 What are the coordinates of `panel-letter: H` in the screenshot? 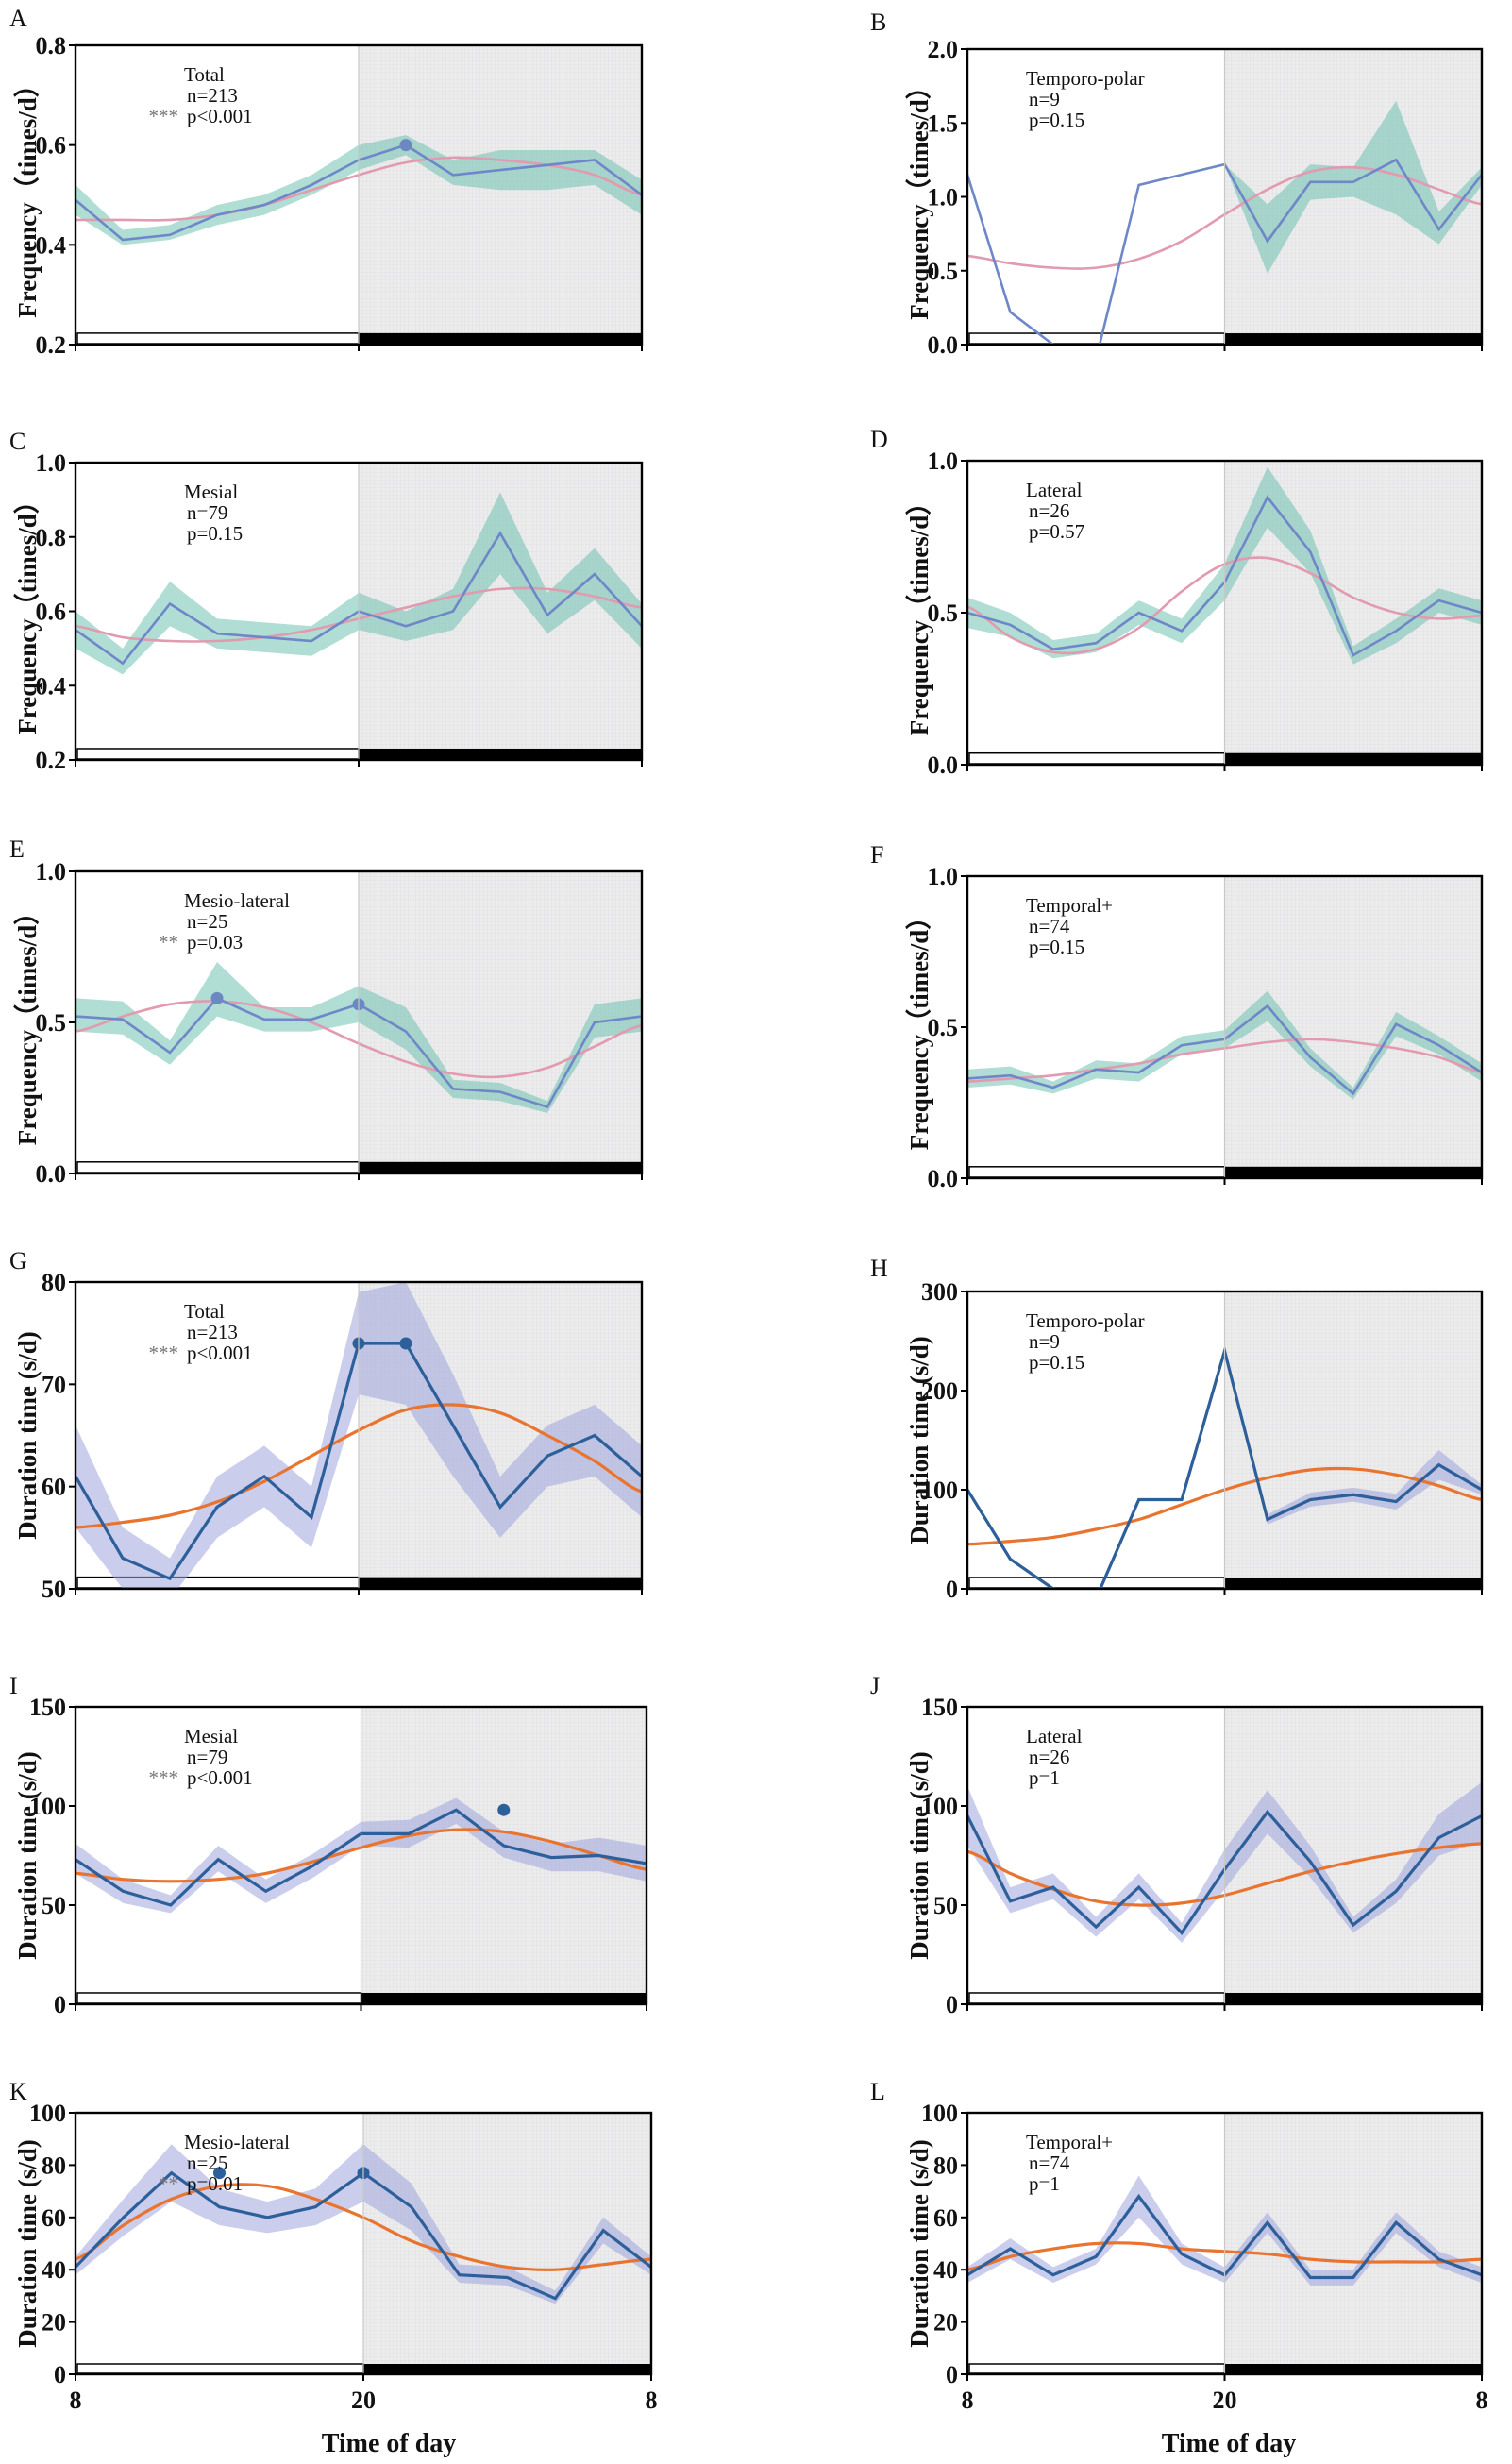 It's located at (879, 1268).